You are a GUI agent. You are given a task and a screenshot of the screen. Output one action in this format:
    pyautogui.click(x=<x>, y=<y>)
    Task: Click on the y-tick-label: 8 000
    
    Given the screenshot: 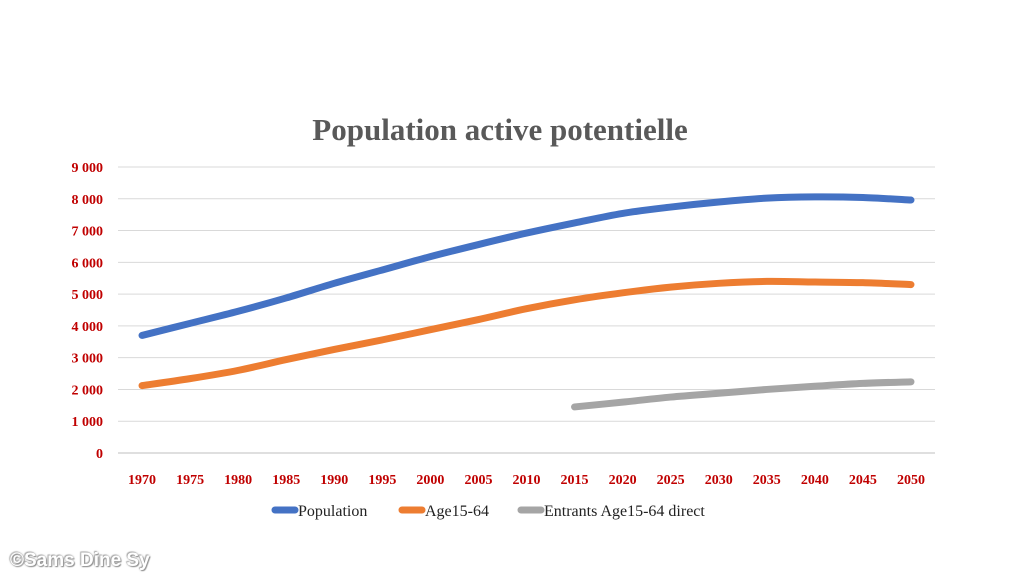 What is the action you would take?
    pyautogui.click(x=88, y=200)
    